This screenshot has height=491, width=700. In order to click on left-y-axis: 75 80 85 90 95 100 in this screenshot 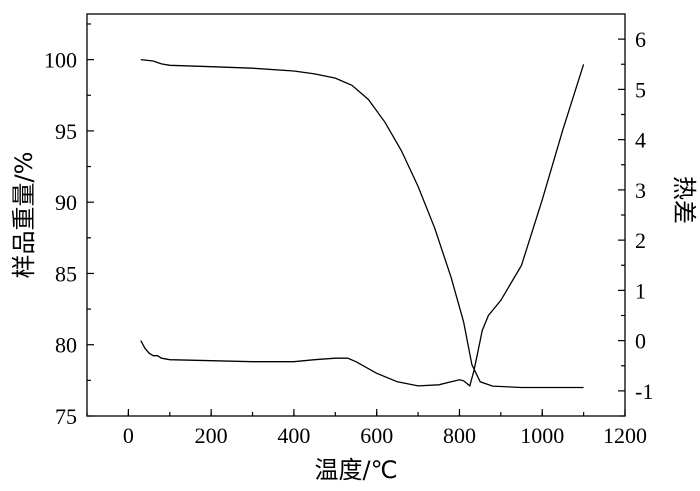, I will do `click(69, 226)`.